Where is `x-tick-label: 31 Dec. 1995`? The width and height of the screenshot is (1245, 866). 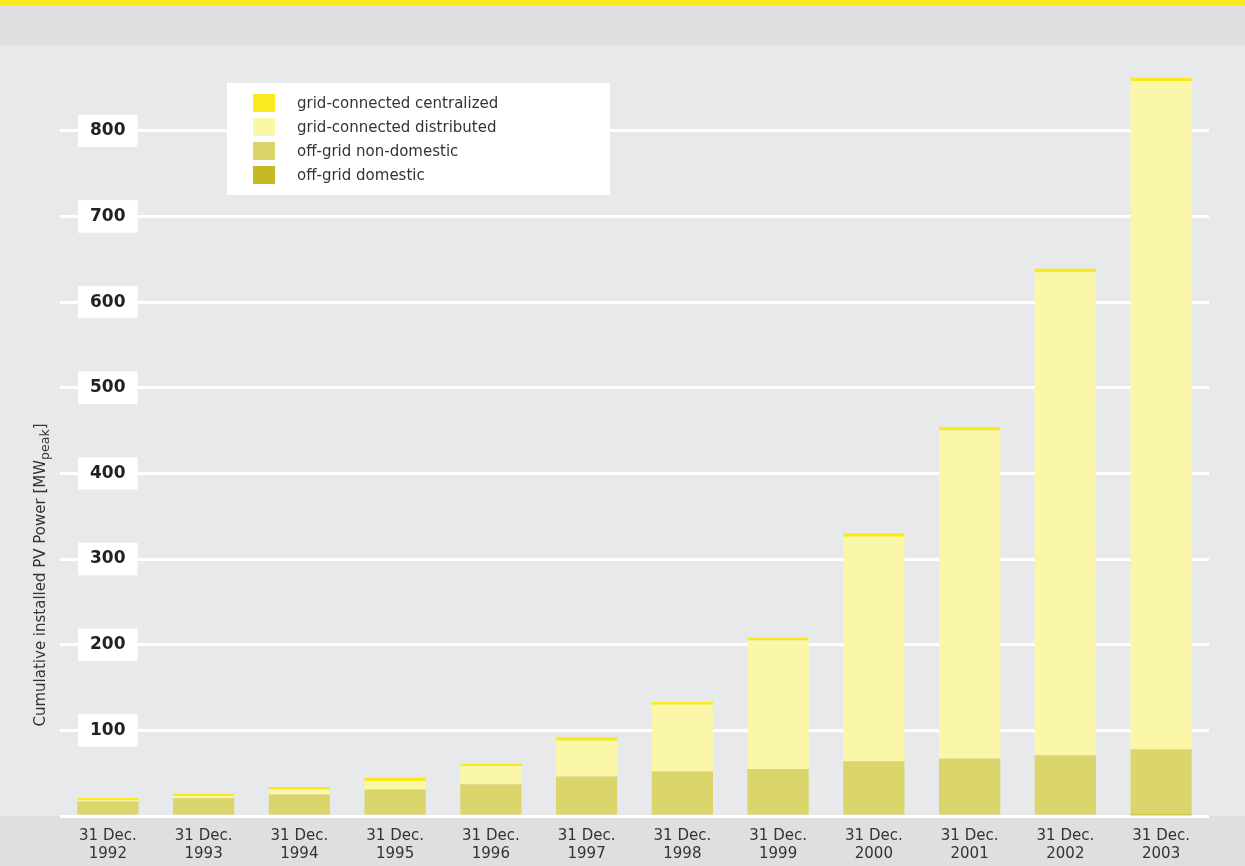
x-tick-label: 31 Dec. 1995 is located at coordinates (395, 843).